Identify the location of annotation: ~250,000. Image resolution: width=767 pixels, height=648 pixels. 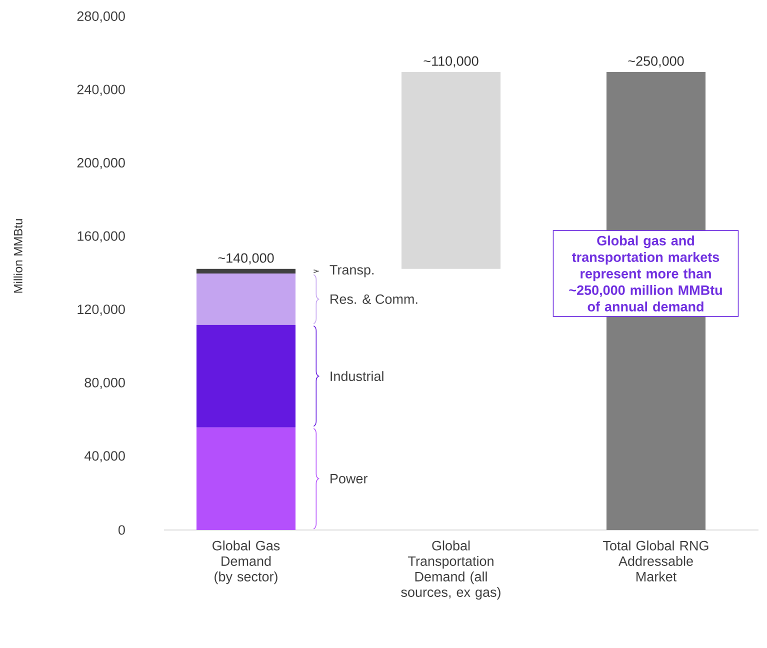
(656, 62).